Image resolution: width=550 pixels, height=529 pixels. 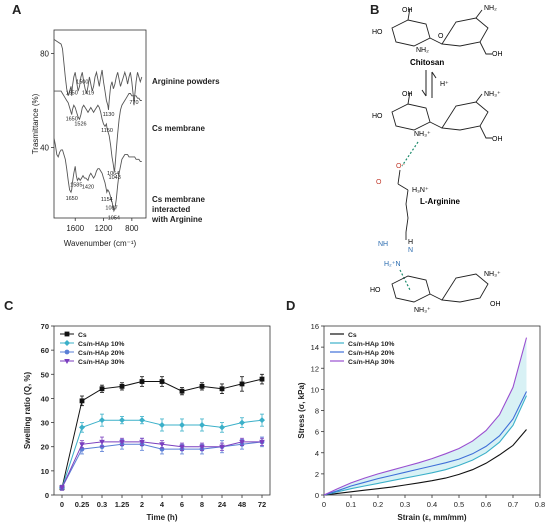 I want to click on peak-label-2: 1419, so click(x=88, y=93).